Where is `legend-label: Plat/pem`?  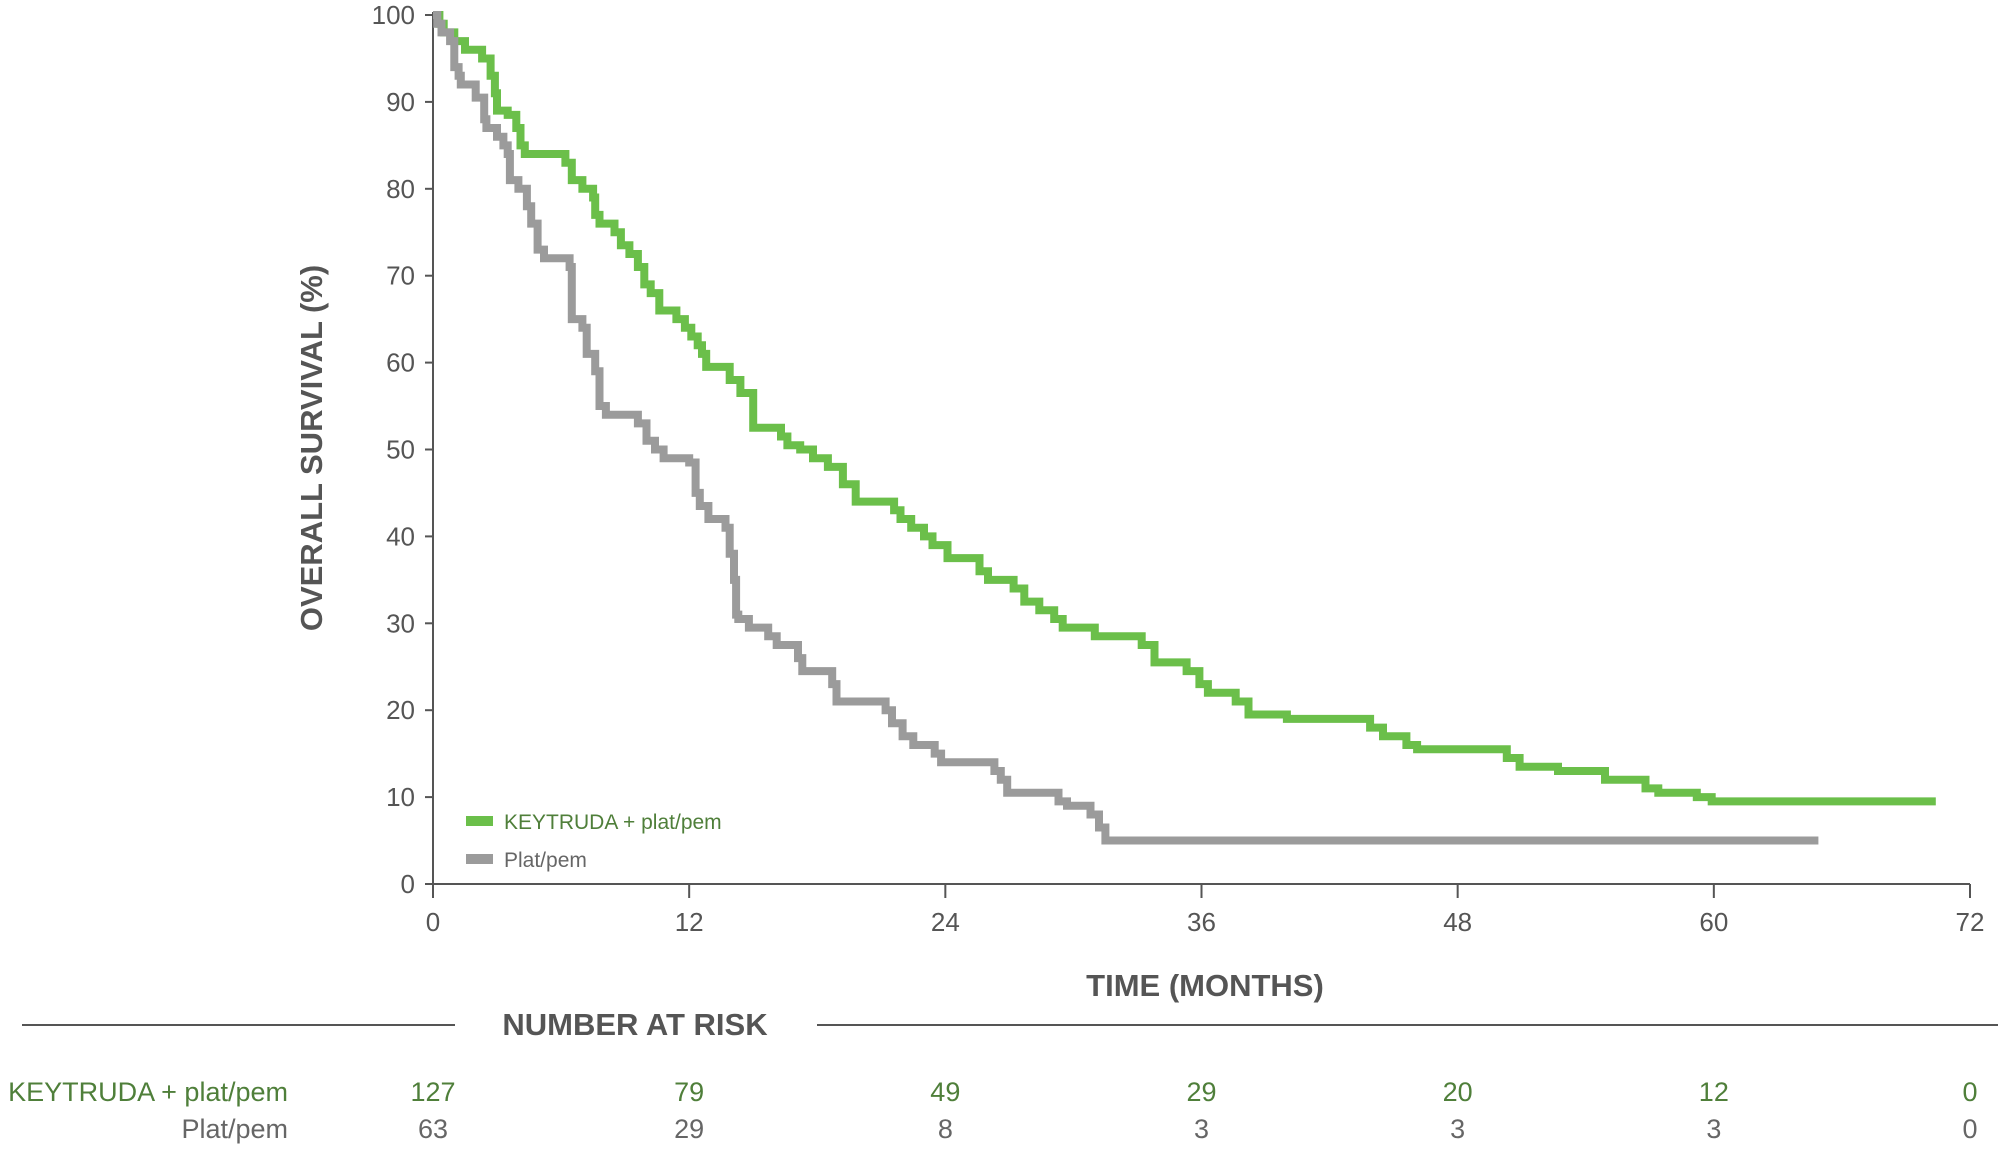 legend-label: Plat/pem is located at coordinates (545, 860).